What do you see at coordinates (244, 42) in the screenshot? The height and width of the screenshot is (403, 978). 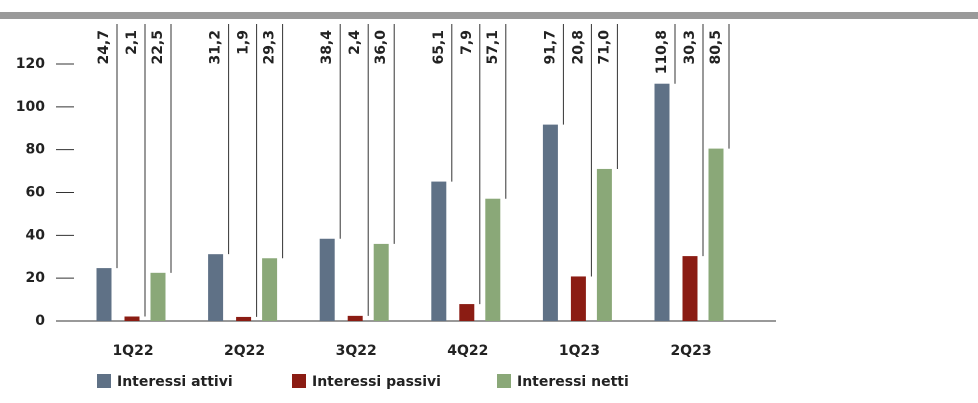 I see `value-label: 1,9` at bounding box center [244, 42].